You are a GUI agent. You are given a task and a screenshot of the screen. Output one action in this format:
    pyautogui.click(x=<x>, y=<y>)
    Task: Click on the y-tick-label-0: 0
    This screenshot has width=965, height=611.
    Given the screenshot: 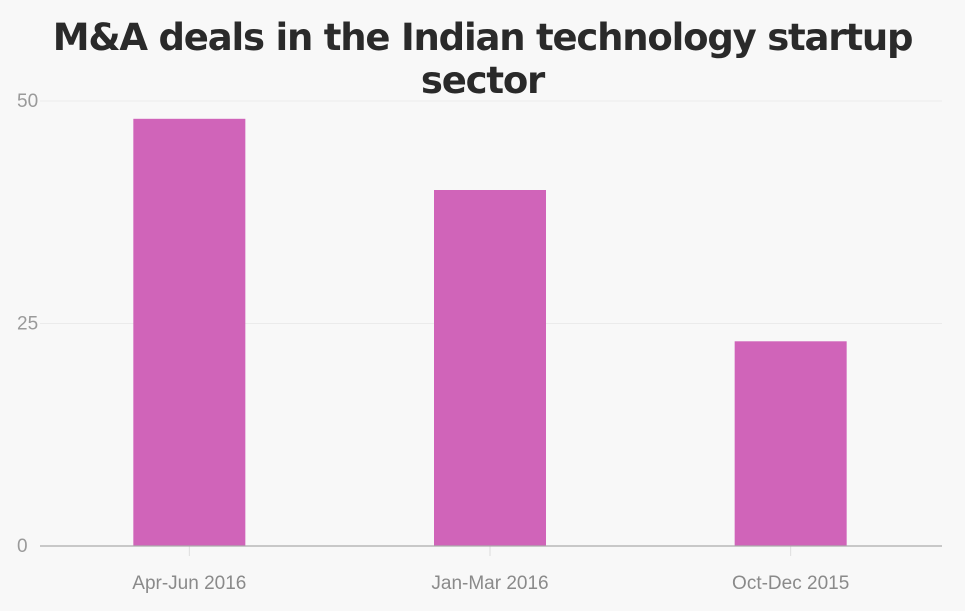 What is the action you would take?
    pyautogui.click(x=22, y=546)
    